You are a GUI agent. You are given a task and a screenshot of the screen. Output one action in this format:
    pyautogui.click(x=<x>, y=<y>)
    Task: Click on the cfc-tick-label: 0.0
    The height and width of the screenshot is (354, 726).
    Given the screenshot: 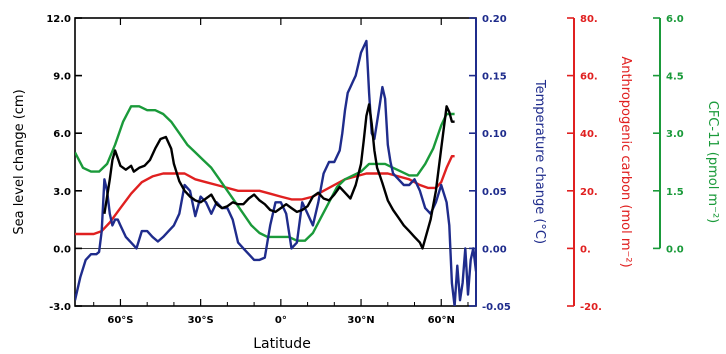 What is the action you would take?
    pyautogui.click(x=675, y=249)
    